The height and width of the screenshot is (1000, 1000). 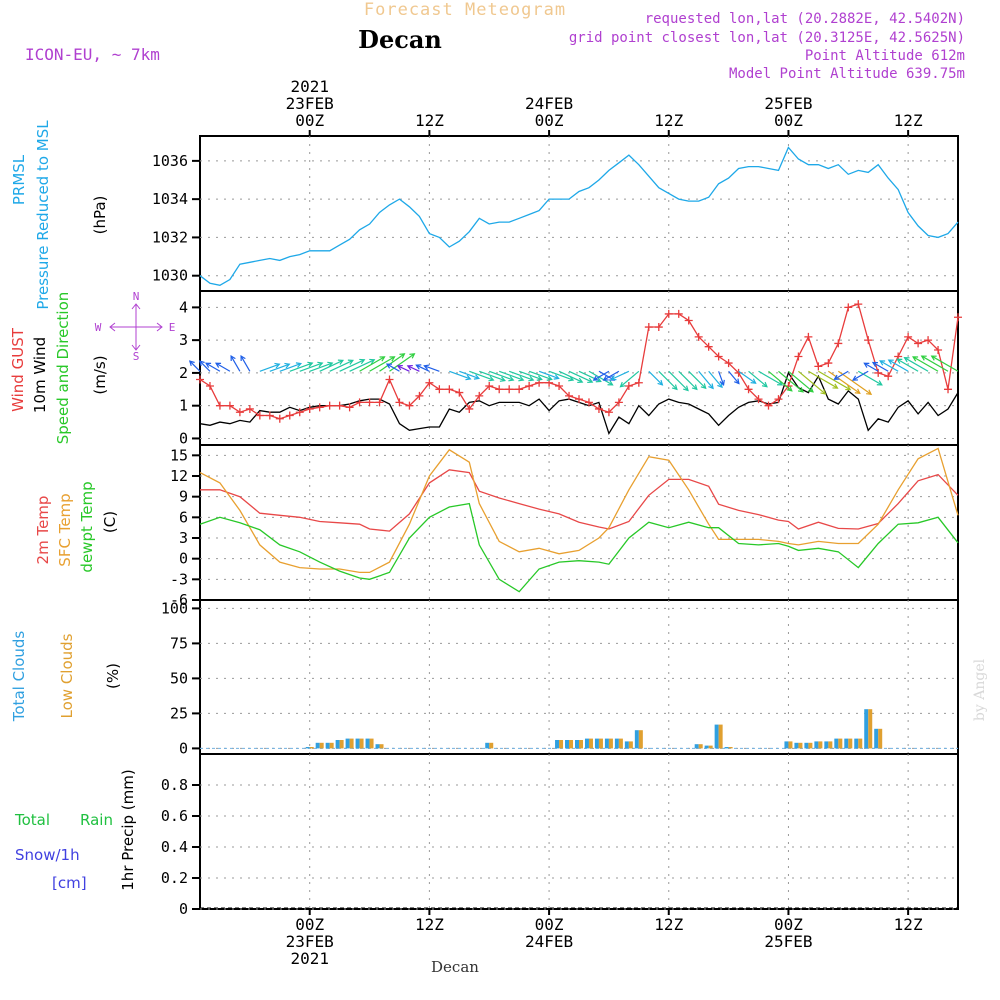 I want to click on precip-unit-label: 1hr Precip (mm), so click(x=128, y=829).